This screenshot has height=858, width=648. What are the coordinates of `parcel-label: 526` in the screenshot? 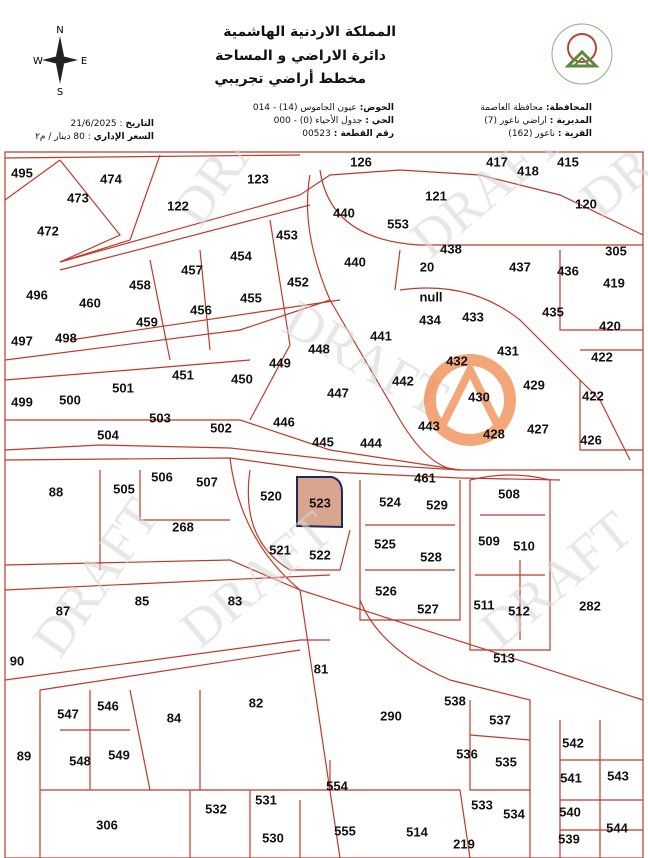 It's located at (386, 590).